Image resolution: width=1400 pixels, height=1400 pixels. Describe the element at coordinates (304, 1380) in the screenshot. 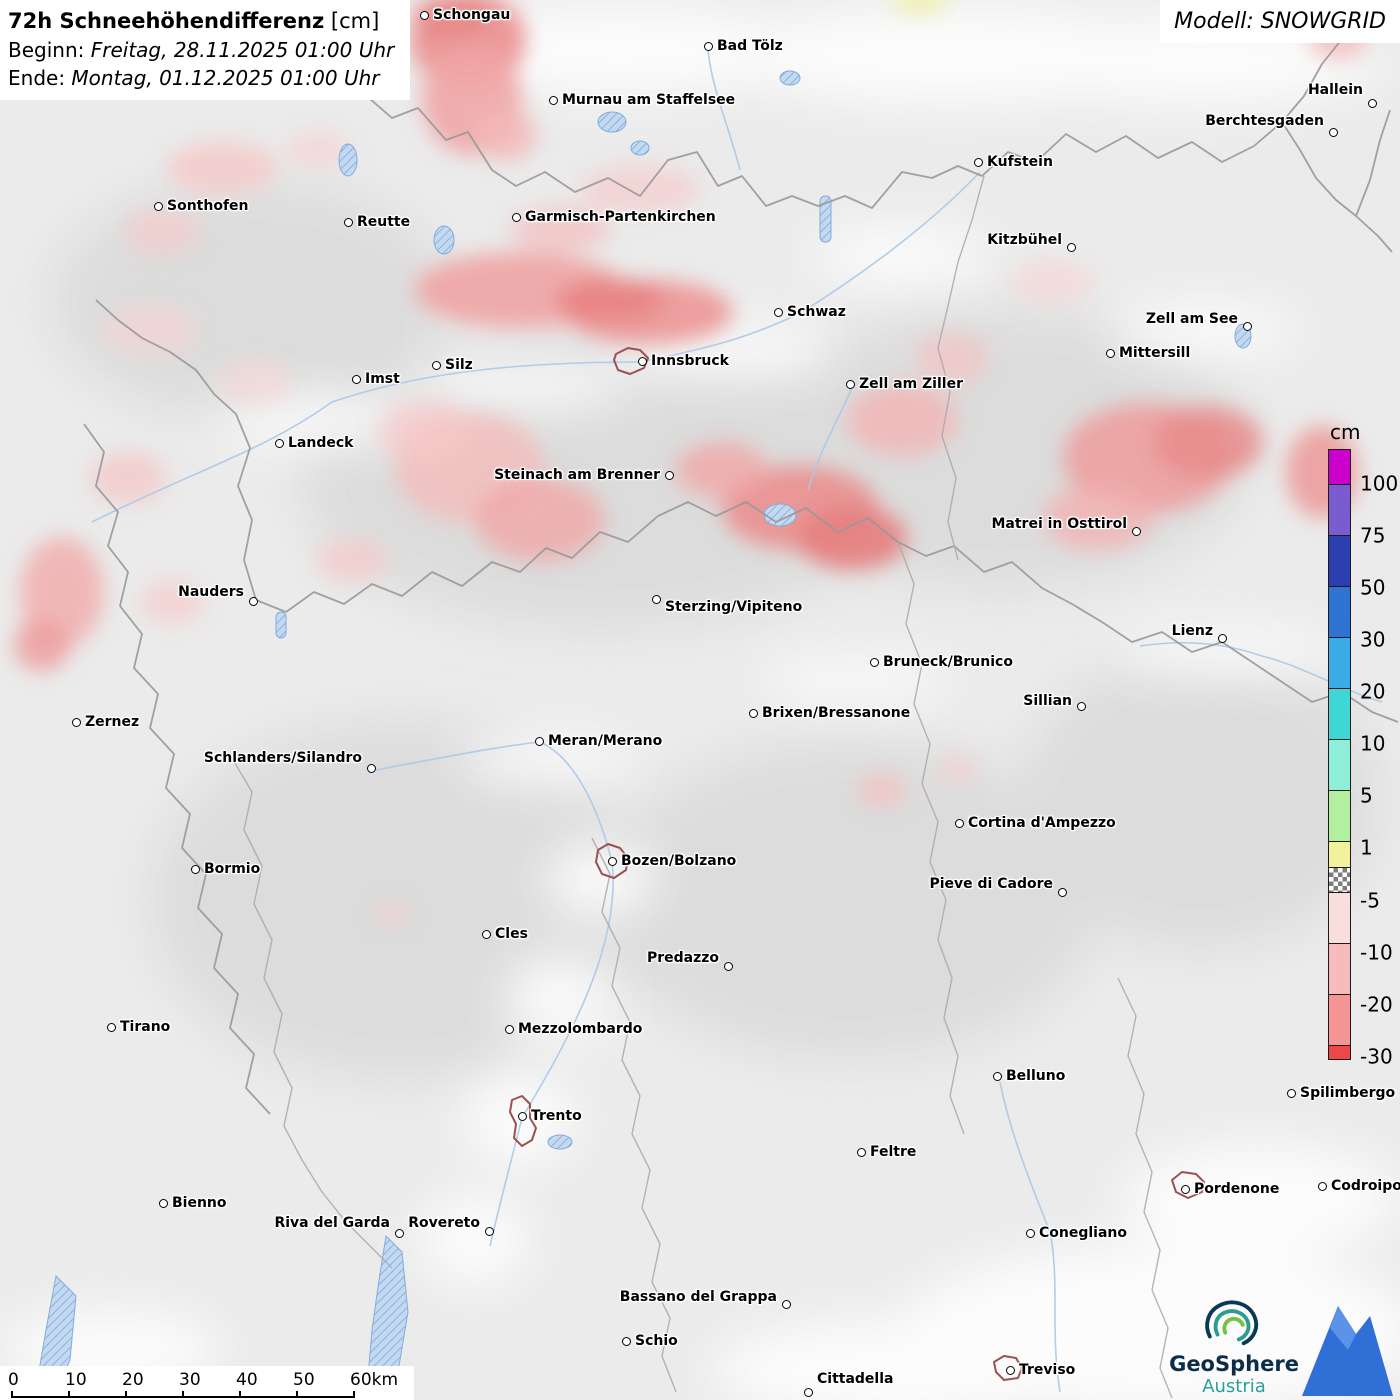

I see `scale-label: 50` at that location.